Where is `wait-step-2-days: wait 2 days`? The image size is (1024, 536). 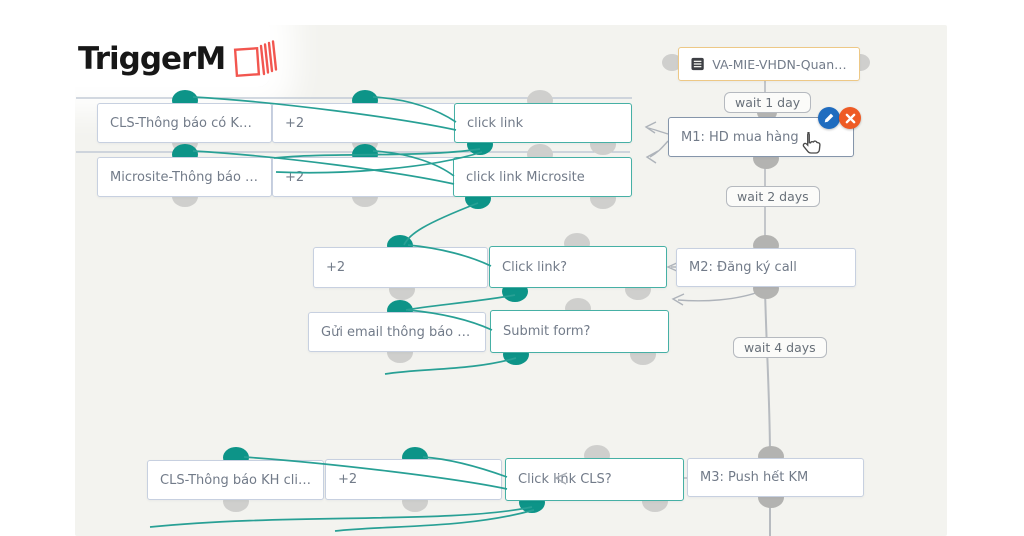 wait-step-2-days: wait 2 days is located at coordinates (773, 196).